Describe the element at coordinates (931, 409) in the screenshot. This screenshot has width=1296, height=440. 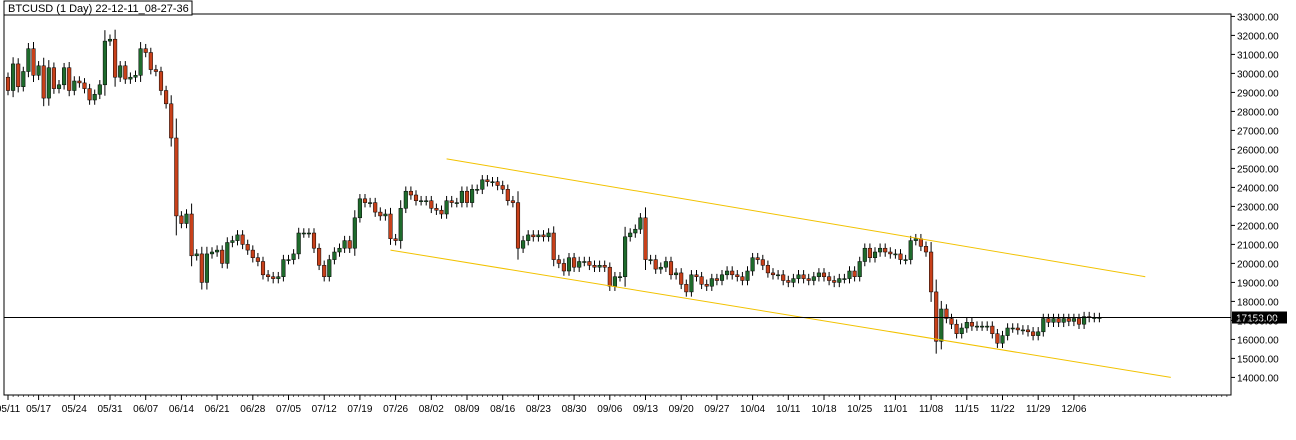
I see `x-tick-label: 11/08` at that location.